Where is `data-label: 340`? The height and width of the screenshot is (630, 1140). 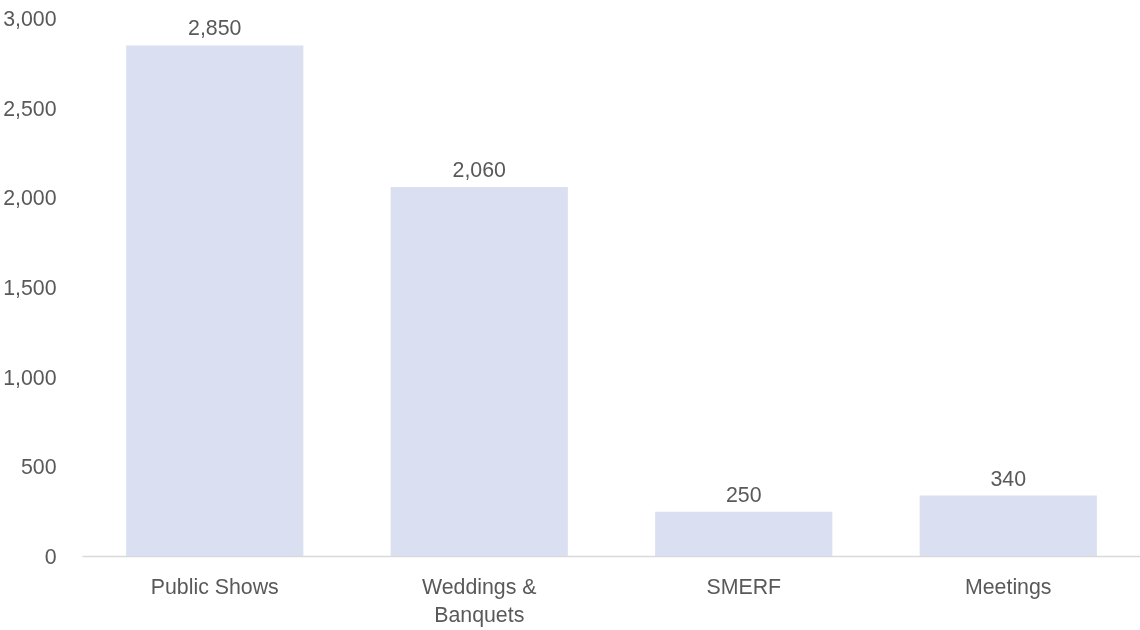 data-label: 340 is located at coordinates (1008, 478).